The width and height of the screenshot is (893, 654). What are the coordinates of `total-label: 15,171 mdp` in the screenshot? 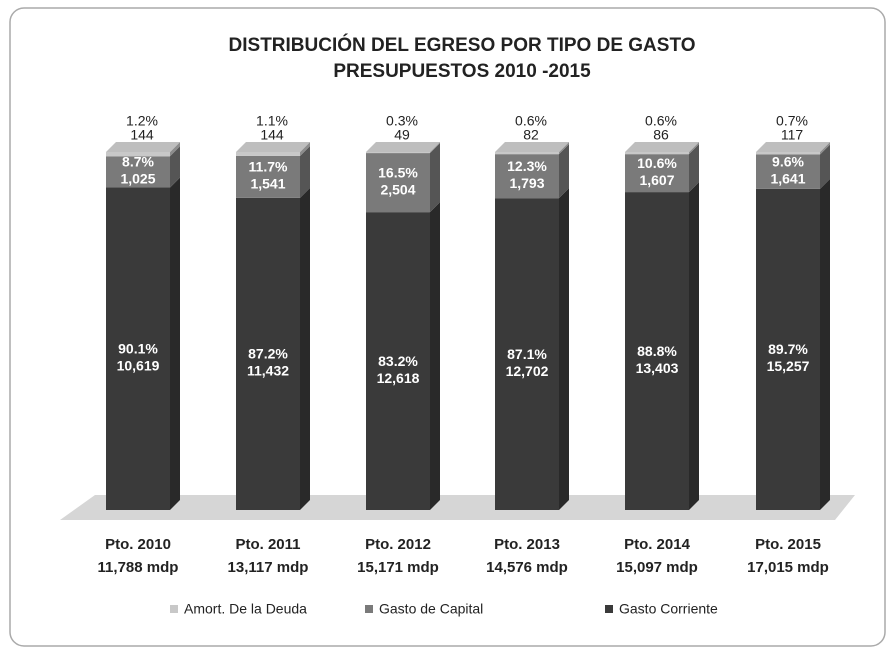 It's located at (398, 567).